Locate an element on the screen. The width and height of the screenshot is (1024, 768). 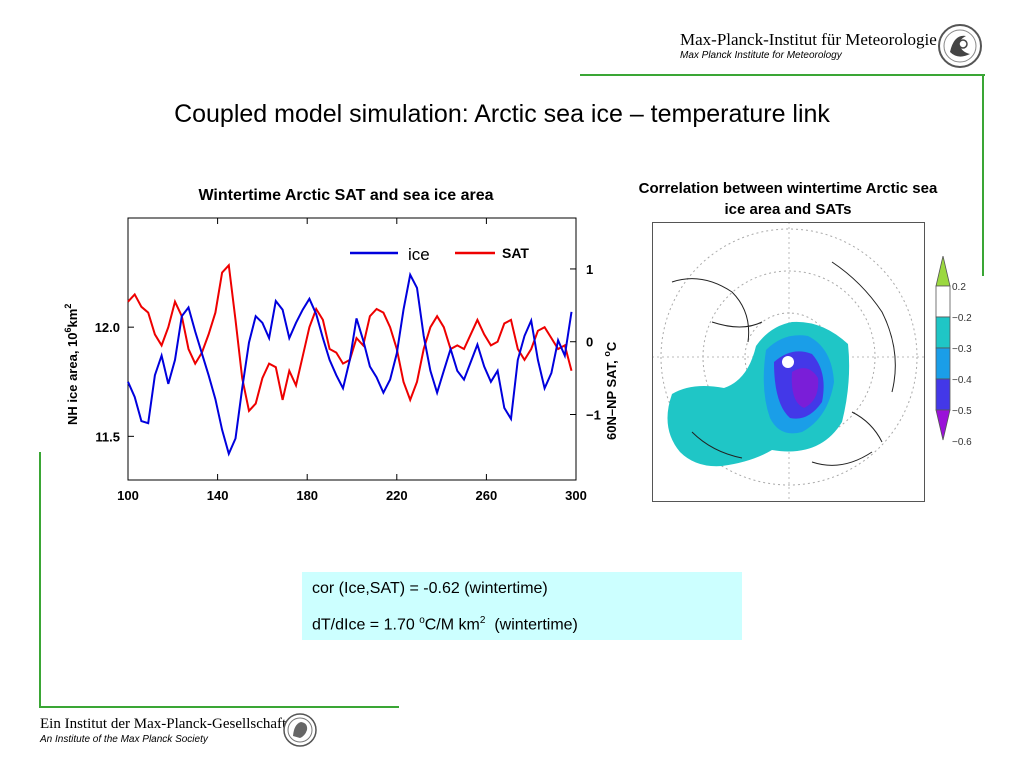
colorbar-label: −0.3 is located at coordinates (962, 349).